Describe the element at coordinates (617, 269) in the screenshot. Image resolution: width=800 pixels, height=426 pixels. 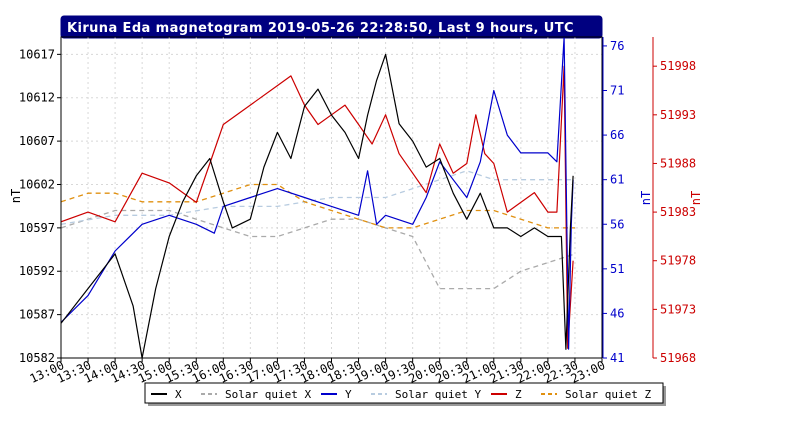
I see `right1-tick-label: 51` at that location.